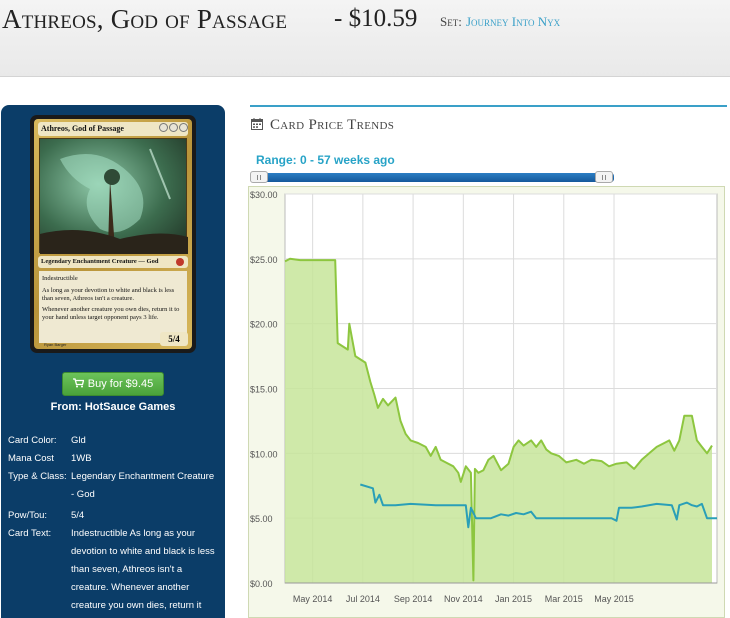 Image resolution: width=730 pixels, height=618 pixels. What do you see at coordinates (376, 18) in the screenshot?
I see `card-price: - $10.59` at bounding box center [376, 18].